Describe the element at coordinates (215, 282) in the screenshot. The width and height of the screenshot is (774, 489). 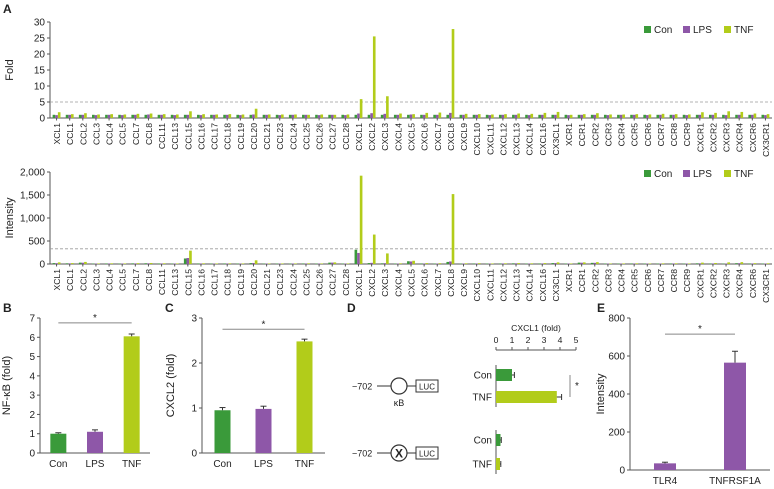
I see `gene-label-ccl17: CCL17` at that location.